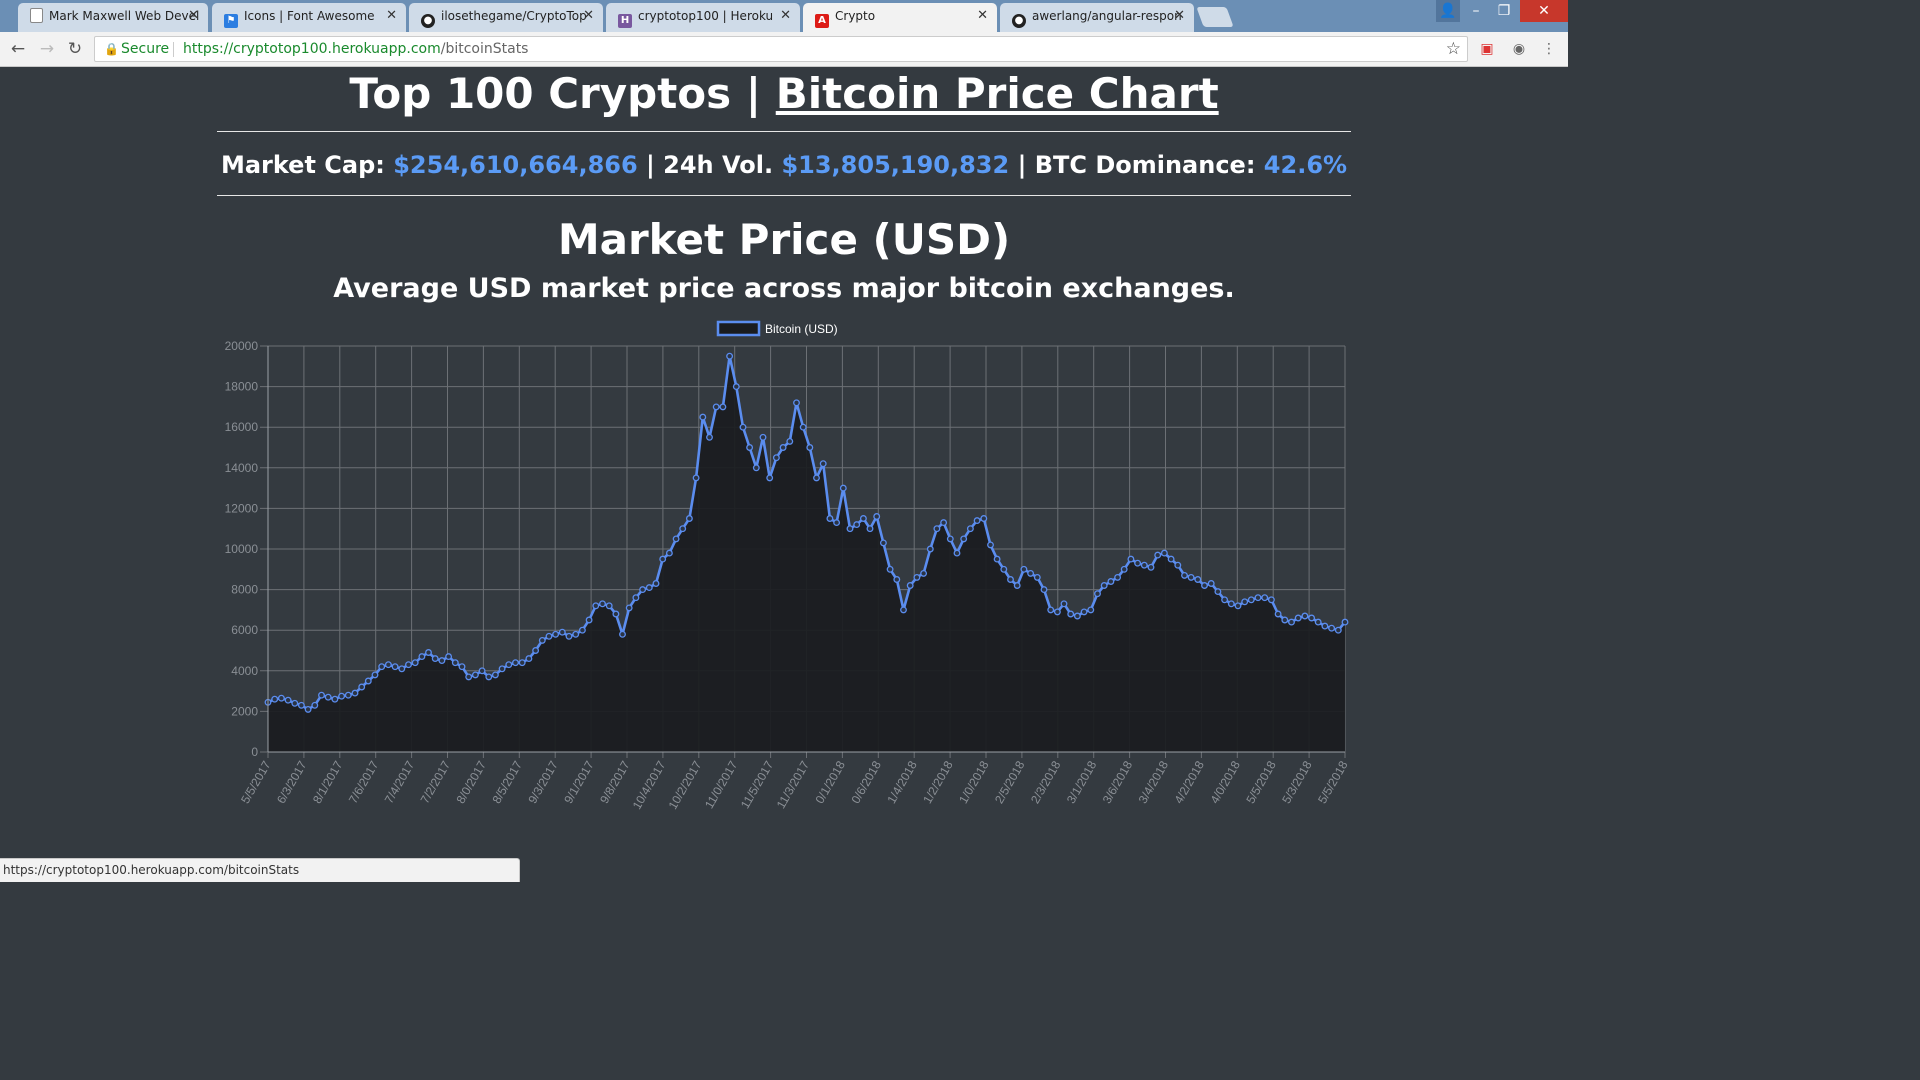 Image resolution: width=1920 pixels, height=1080 pixels. Describe the element at coordinates (1549, 49) in the screenshot. I see `menu-dots-icon: ⋮` at that location.